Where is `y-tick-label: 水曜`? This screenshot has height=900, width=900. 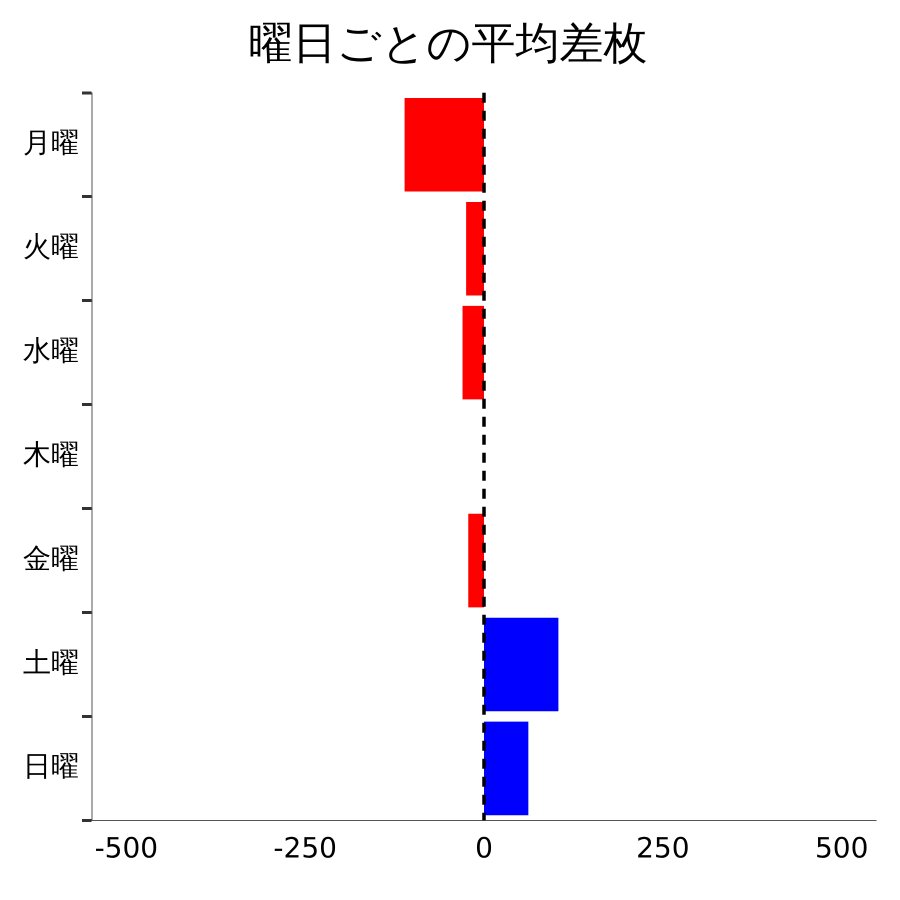
y-tick-label: 水曜 is located at coordinates (51, 350).